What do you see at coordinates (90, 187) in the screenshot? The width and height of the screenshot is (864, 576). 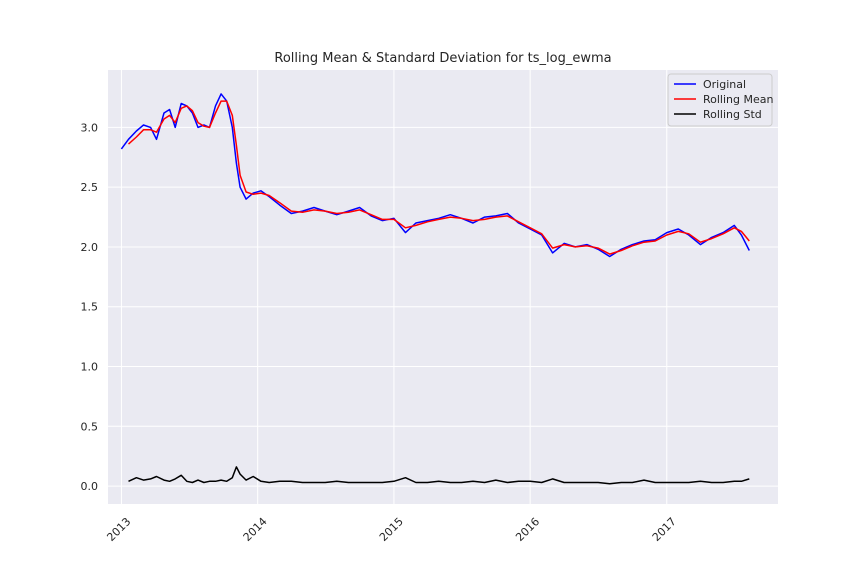 I see `y-tick-label: 2.5` at bounding box center [90, 187].